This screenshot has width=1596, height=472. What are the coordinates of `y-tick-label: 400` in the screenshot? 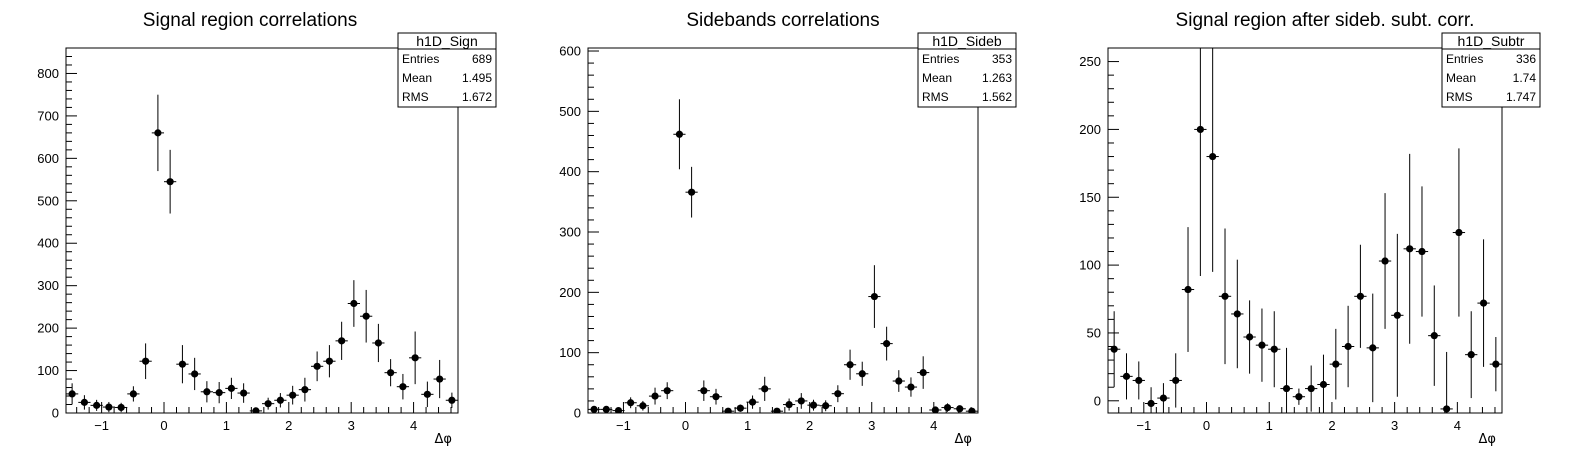 It's located at (48, 243).